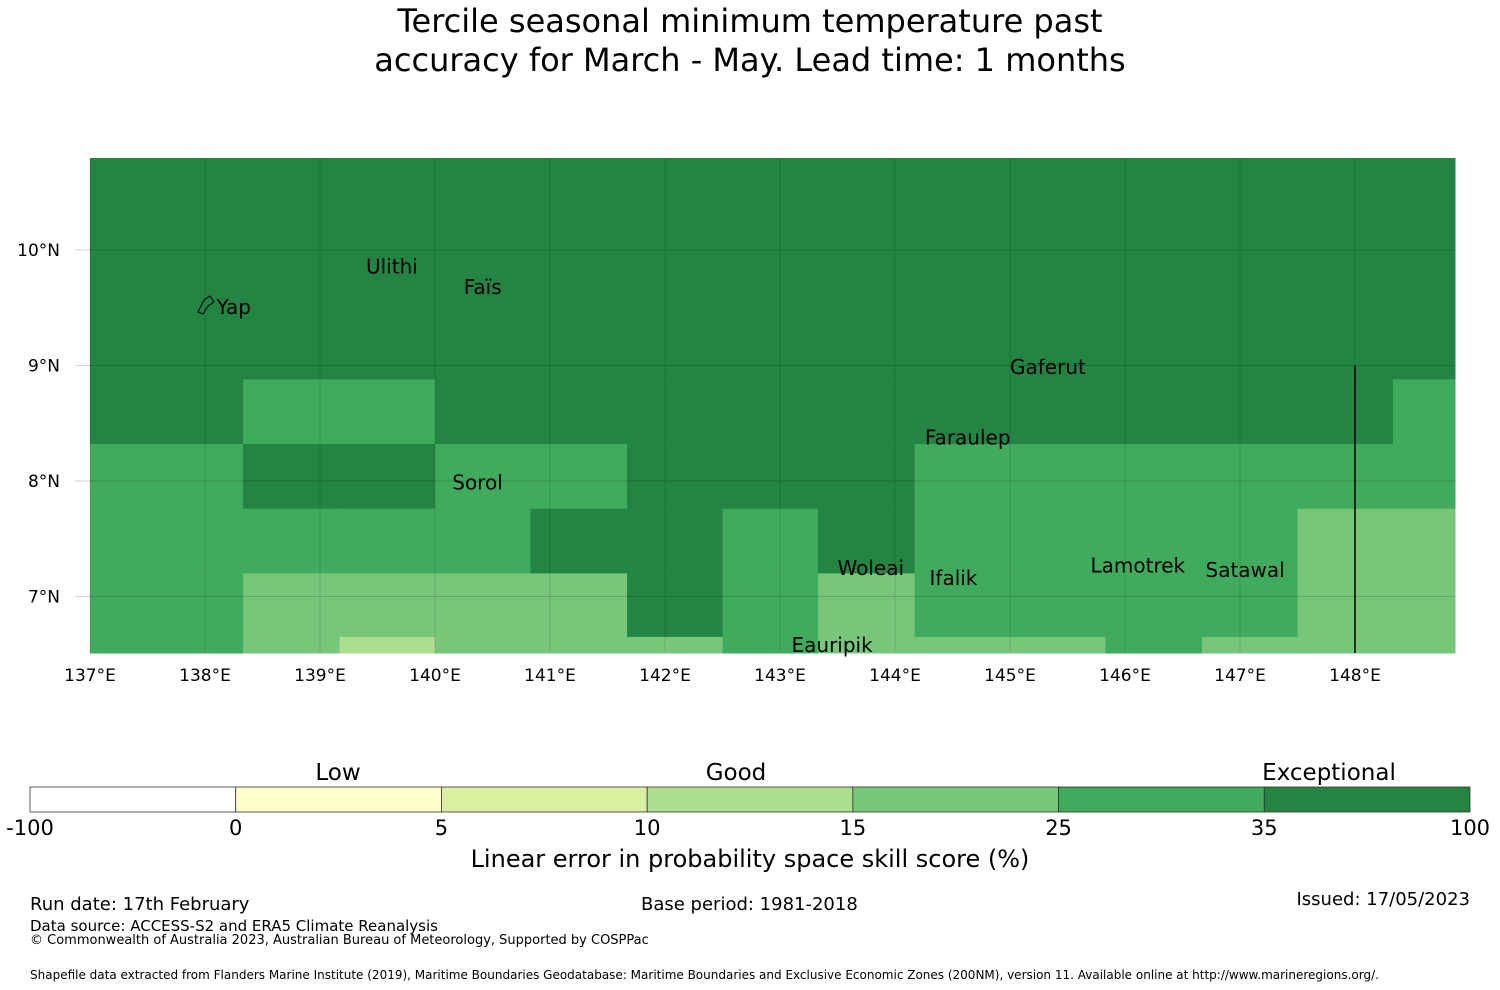 The image size is (1500, 990). I want to click on place-label-sorol: Sorol, so click(477, 482).